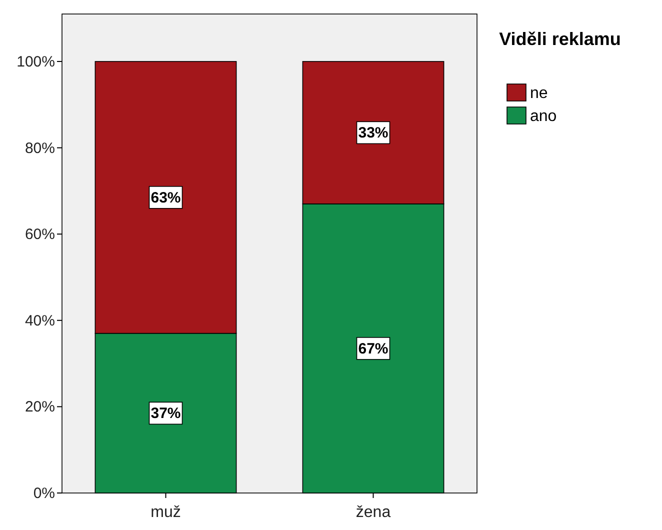  What do you see at coordinates (373, 349) in the screenshot?
I see `data-label: 67%` at bounding box center [373, 349].